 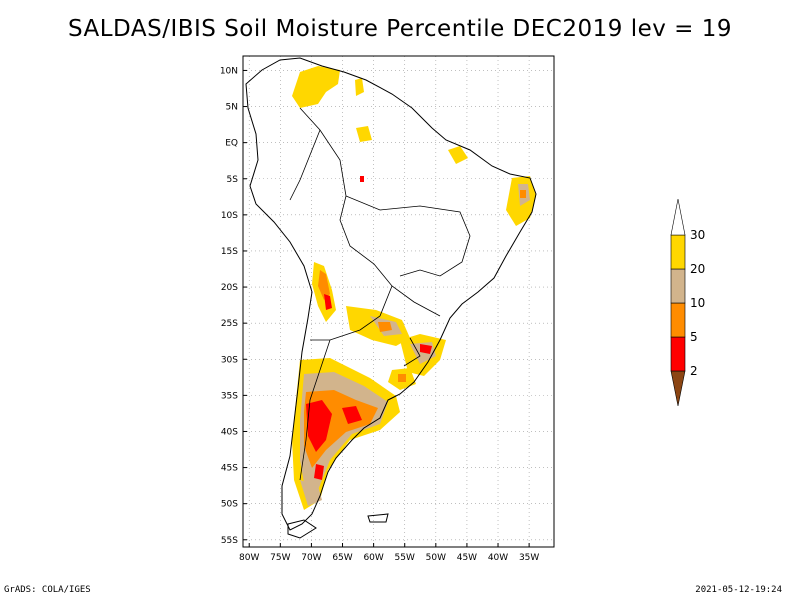 I want to click on lat-tick-label: 25S, so click(x=229, y=324).